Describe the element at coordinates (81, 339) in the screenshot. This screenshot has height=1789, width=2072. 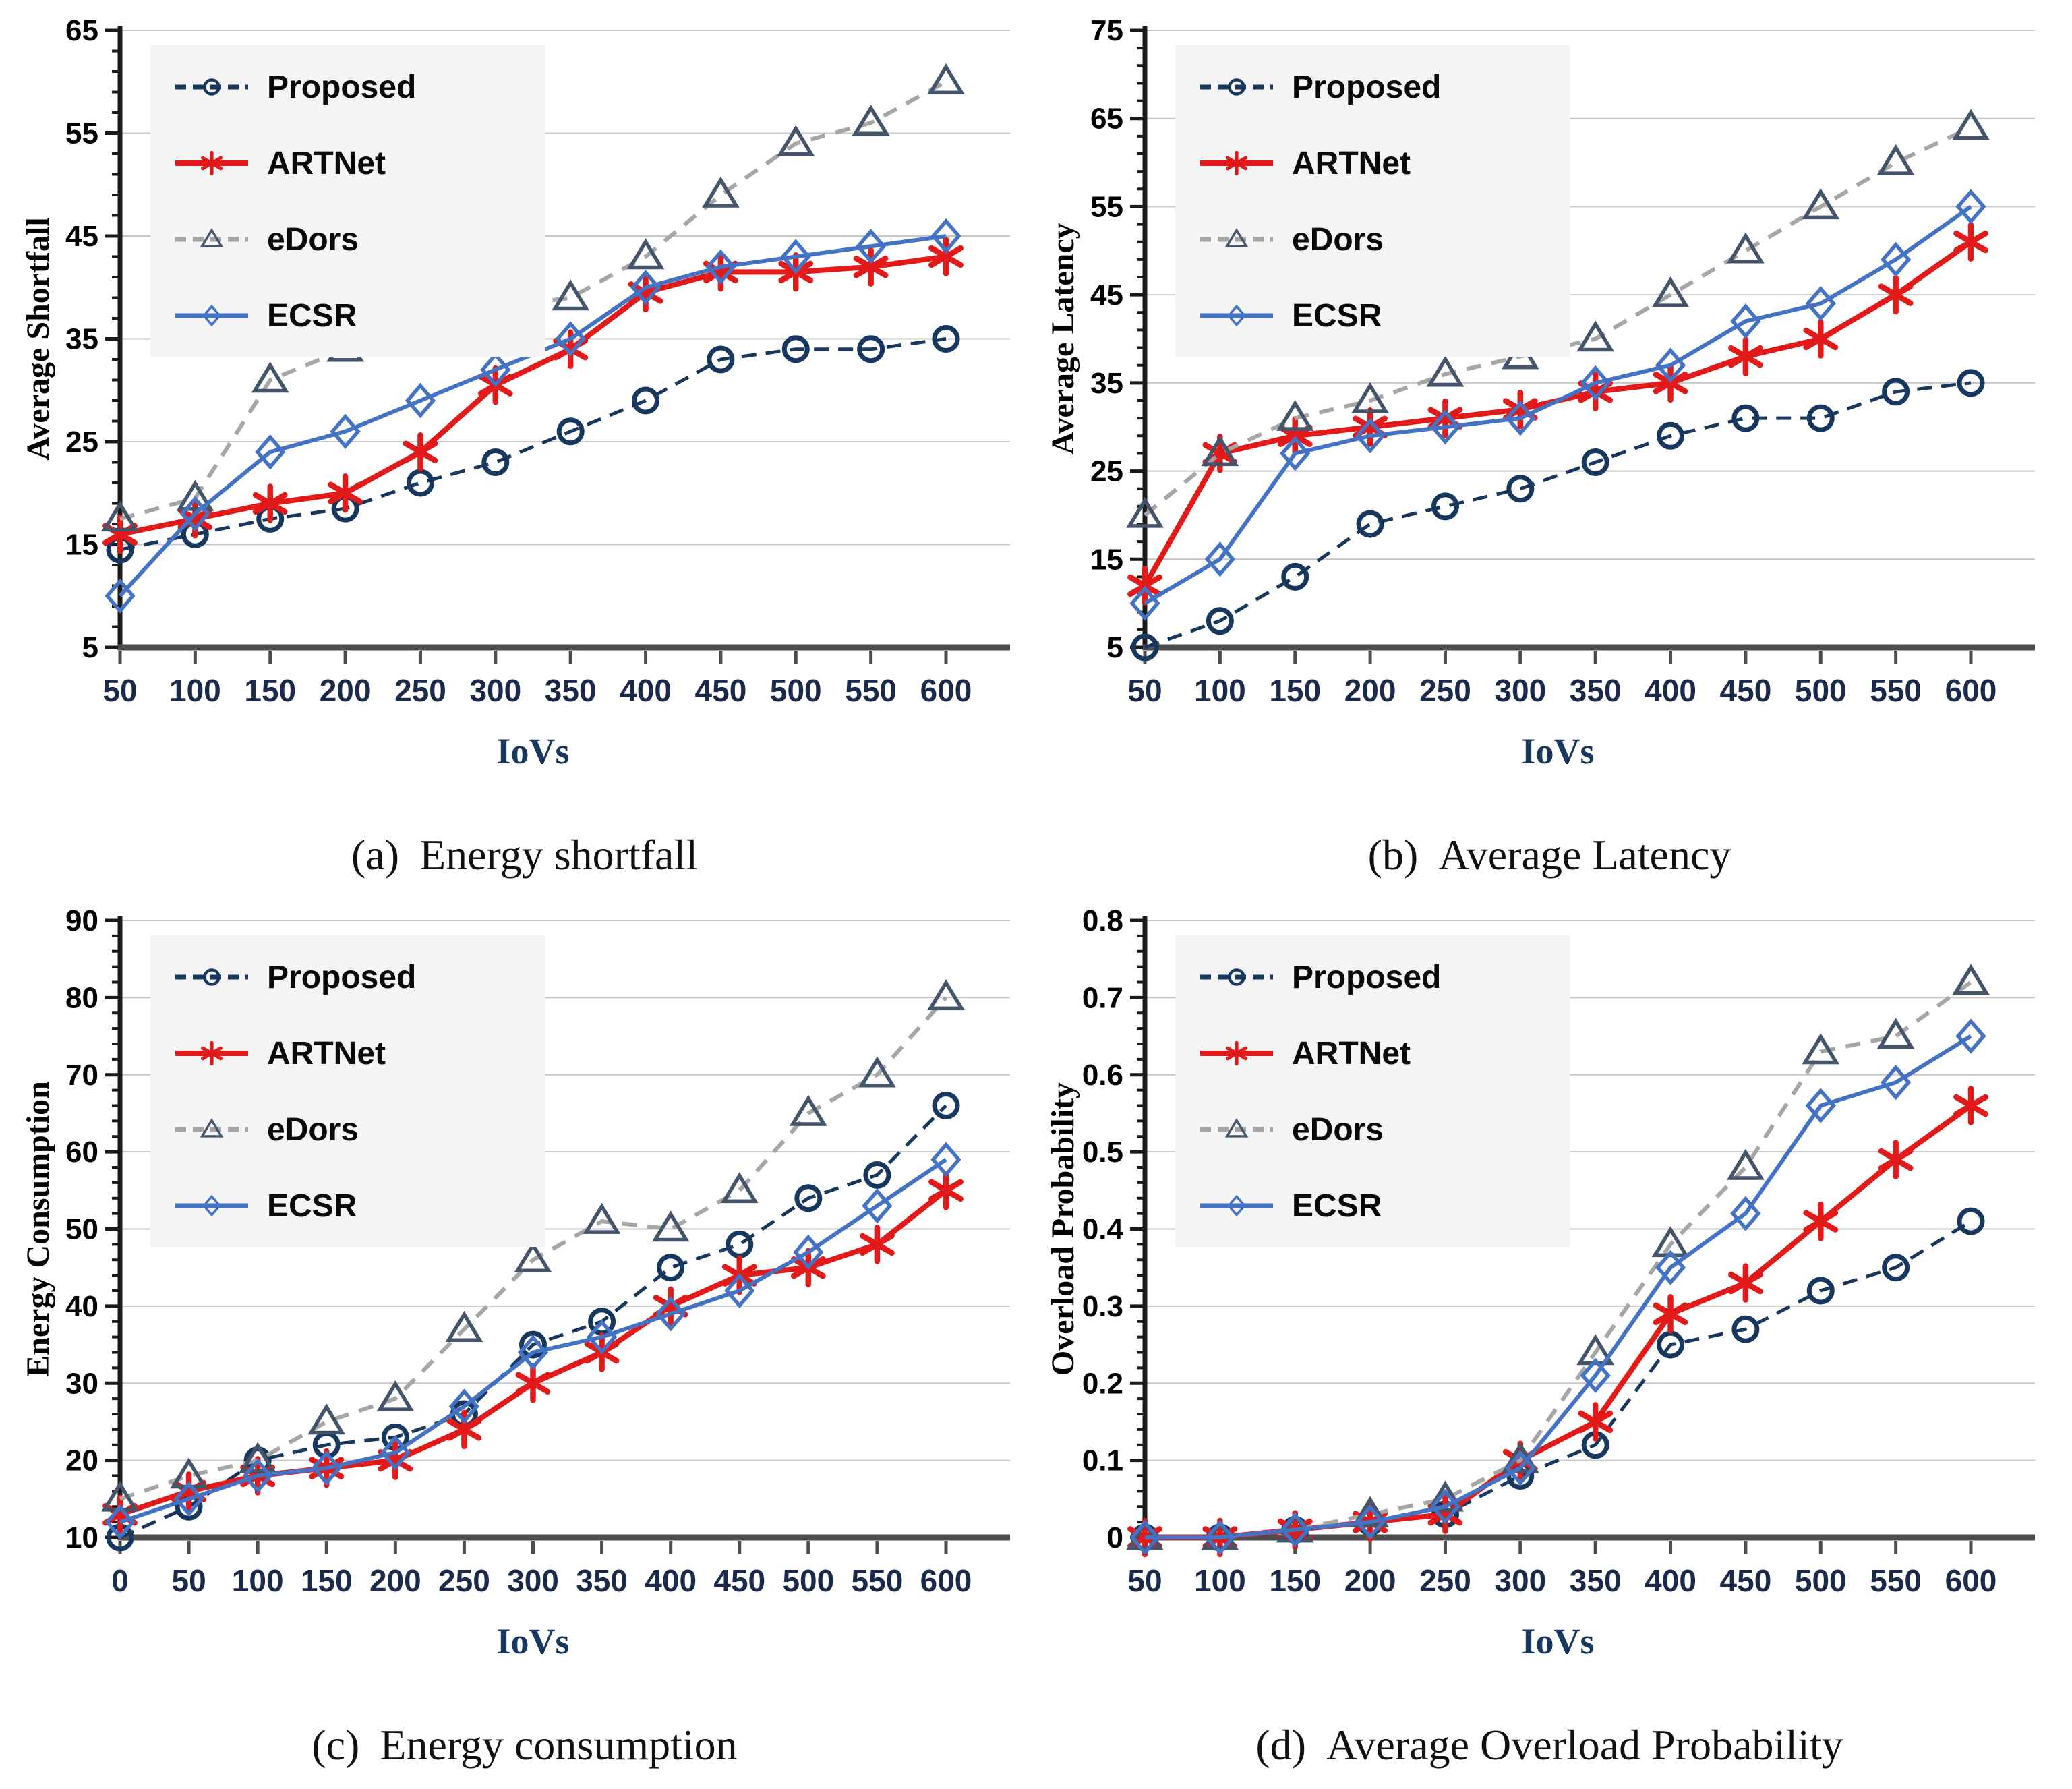
I see `y-tick-label: 35` at that location.